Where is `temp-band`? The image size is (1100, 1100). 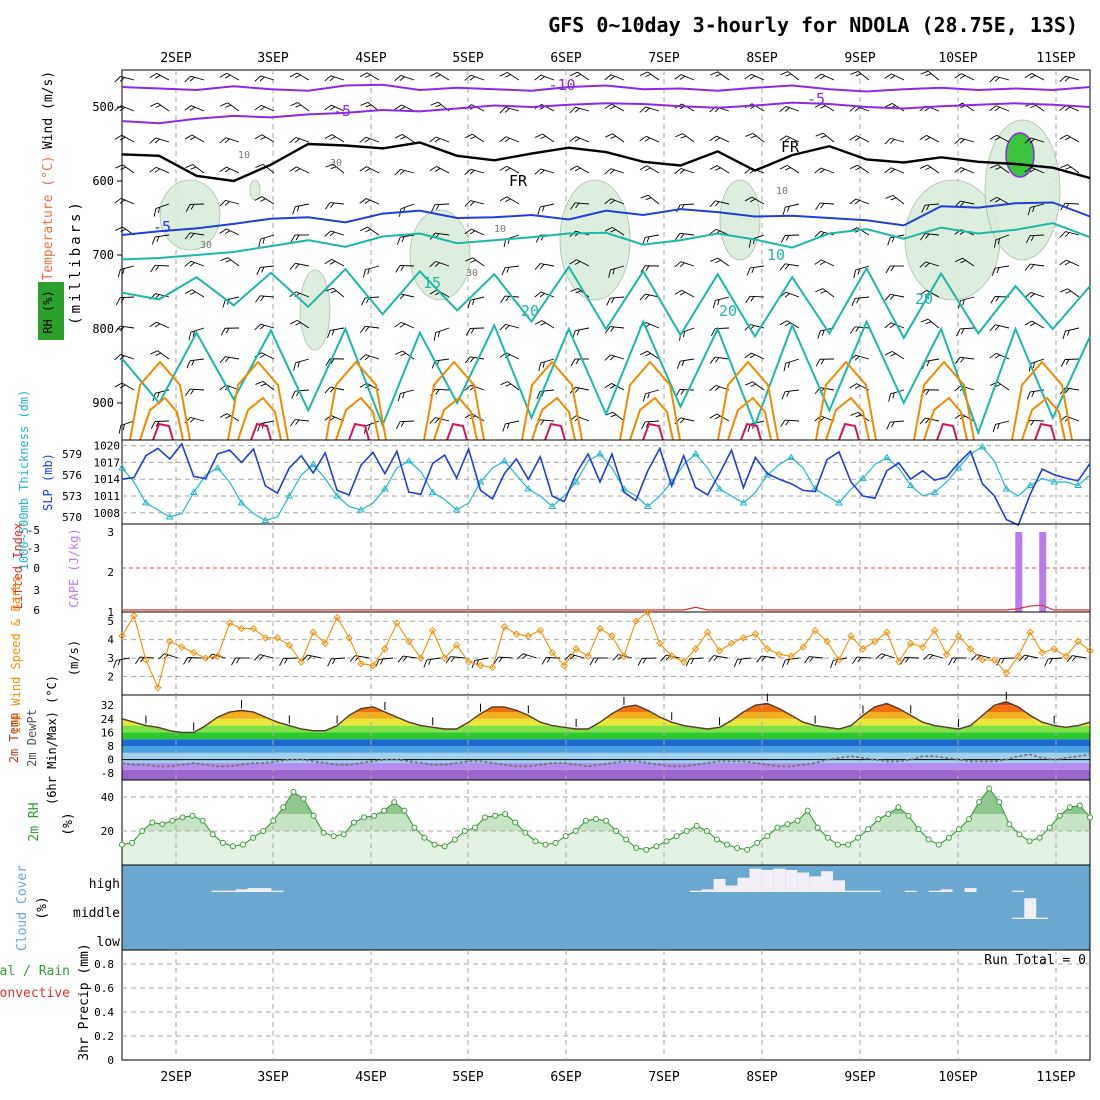
temp-band is located at coordinates (606, 736).